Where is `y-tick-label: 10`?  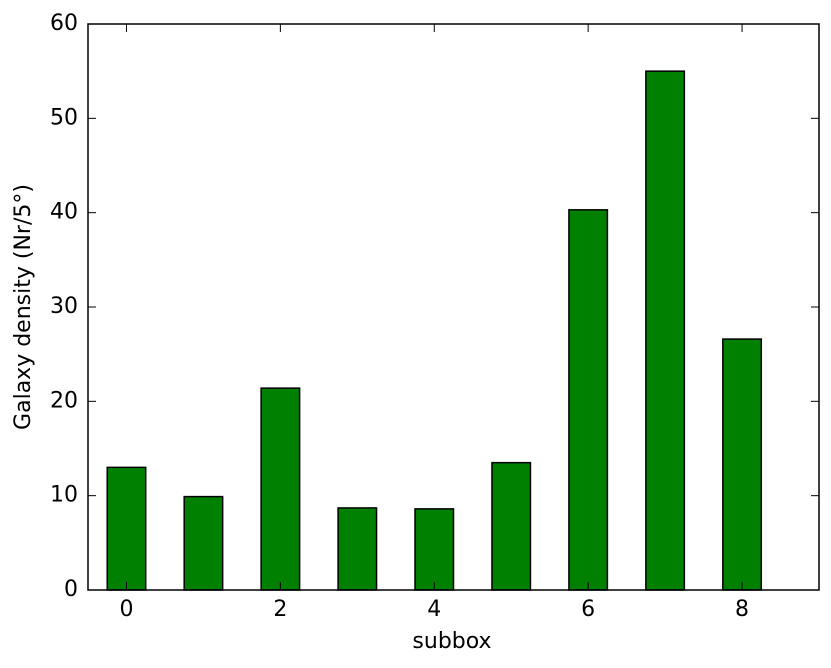 y-tick-label: 10 is located at coordinates (64, 495).